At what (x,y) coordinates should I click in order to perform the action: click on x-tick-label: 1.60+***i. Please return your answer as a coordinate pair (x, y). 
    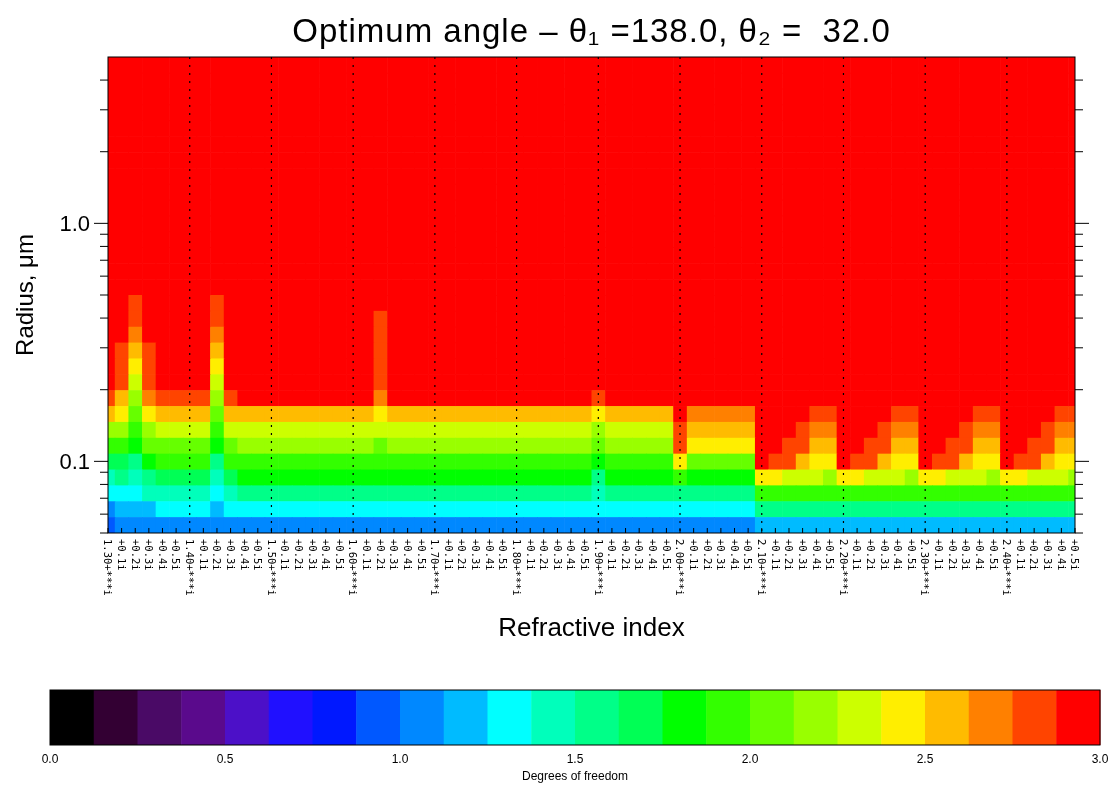
    Looking at the image, I should click on (353, 567).